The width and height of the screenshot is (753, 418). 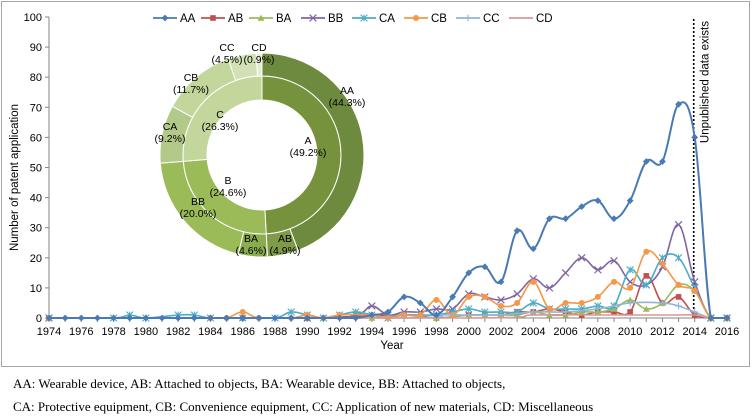 I want to click on legend-marker-cc, so click(x=468, y=18).